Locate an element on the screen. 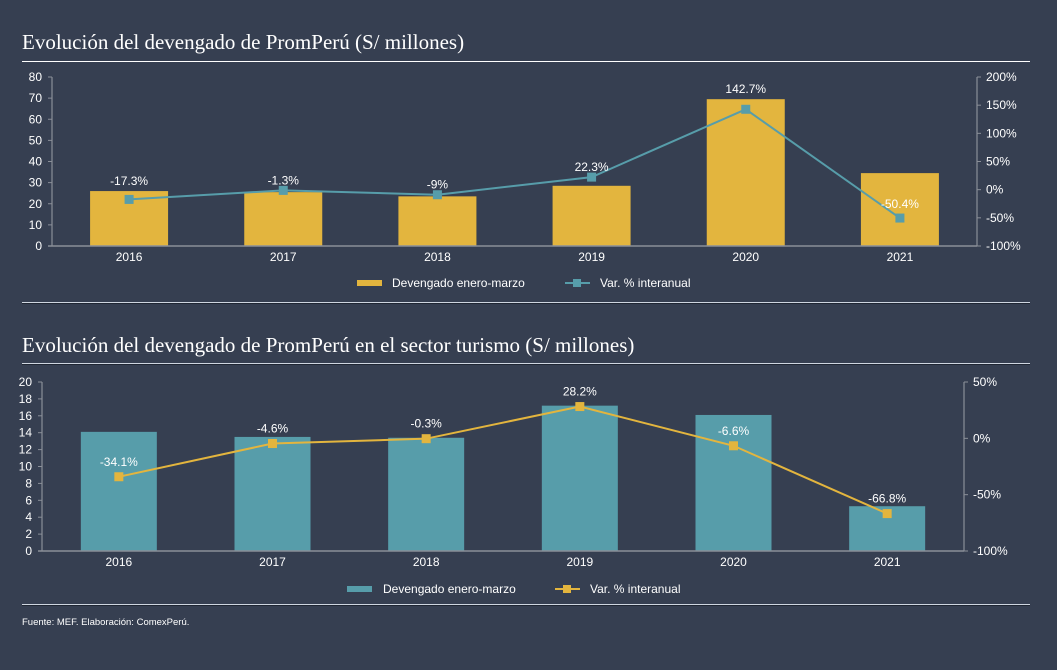 This screenshot has width=1057, height=670. left-axis-tick-label: 80 is located at coordinates (36, 77).